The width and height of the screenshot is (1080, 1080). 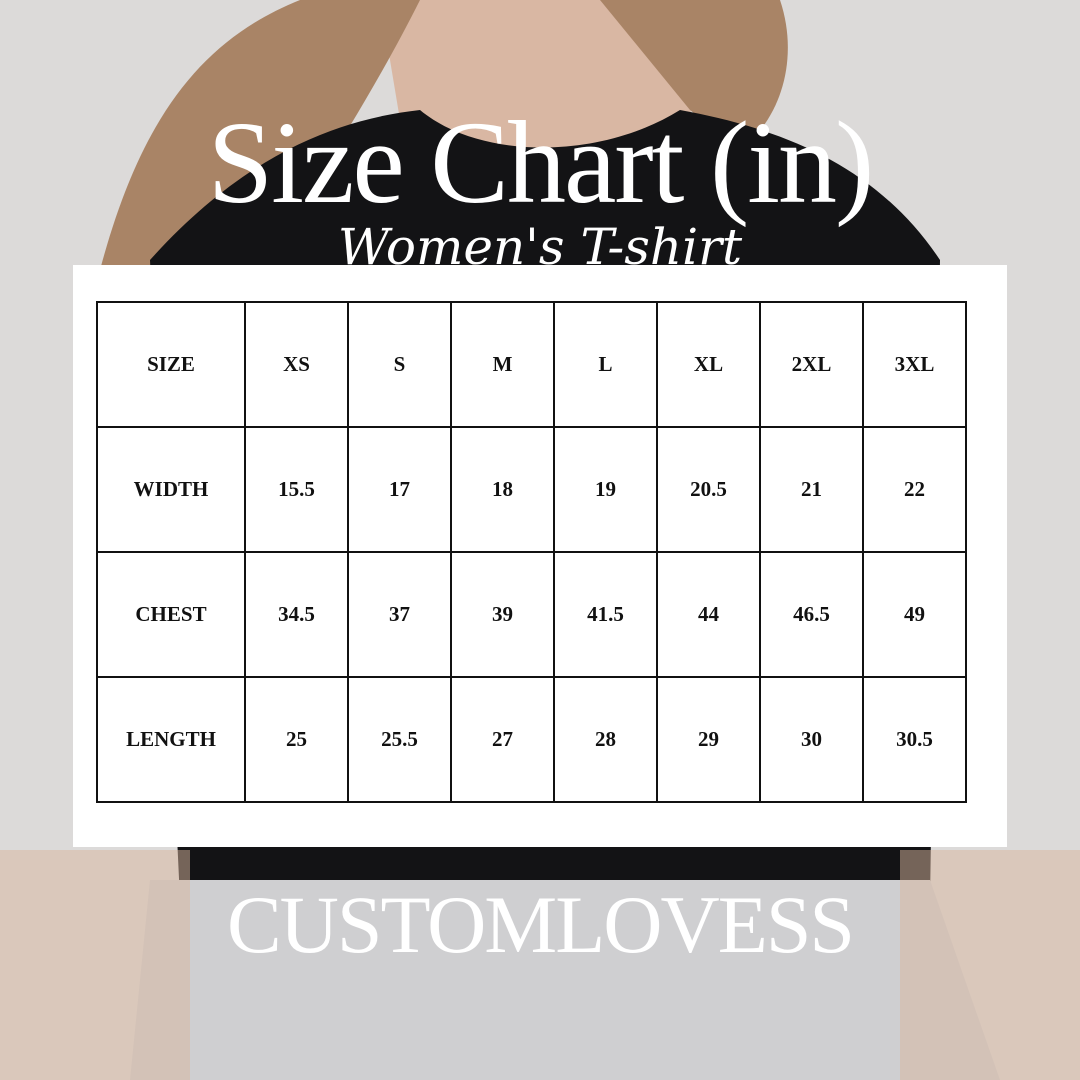 I want to click on cell: 27, so click(x=502, y=739).